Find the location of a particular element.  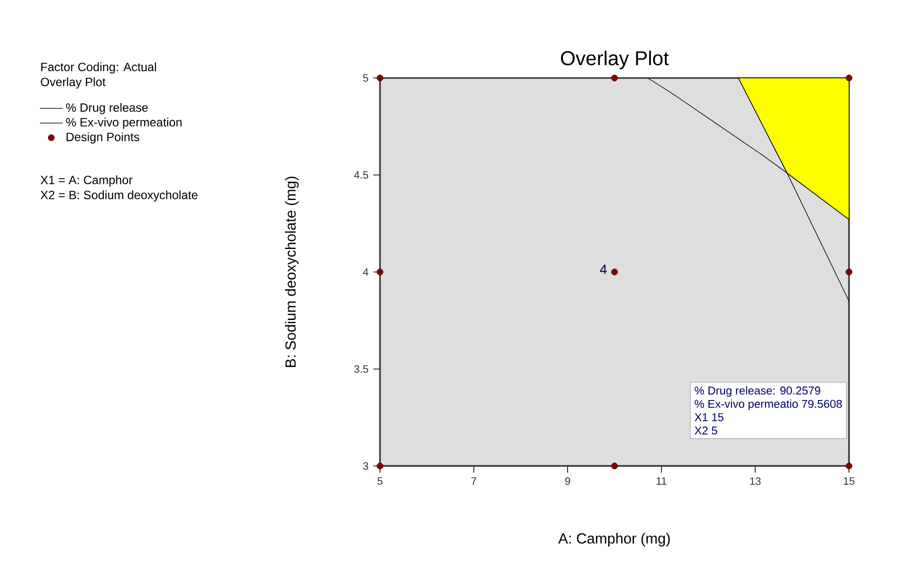

y-tick-label: 3 is located at coordinates (365, 466).